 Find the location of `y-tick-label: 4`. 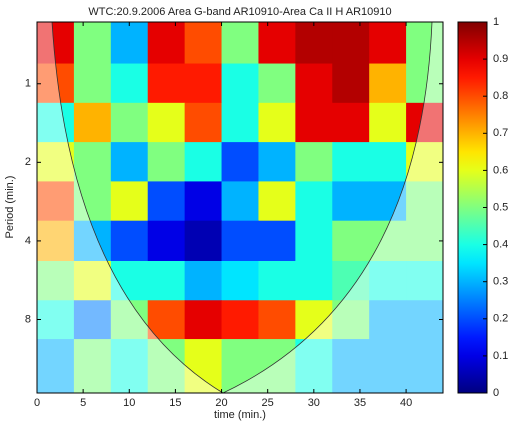

y-tick-label: 4 is located at coordinates (28, 241).